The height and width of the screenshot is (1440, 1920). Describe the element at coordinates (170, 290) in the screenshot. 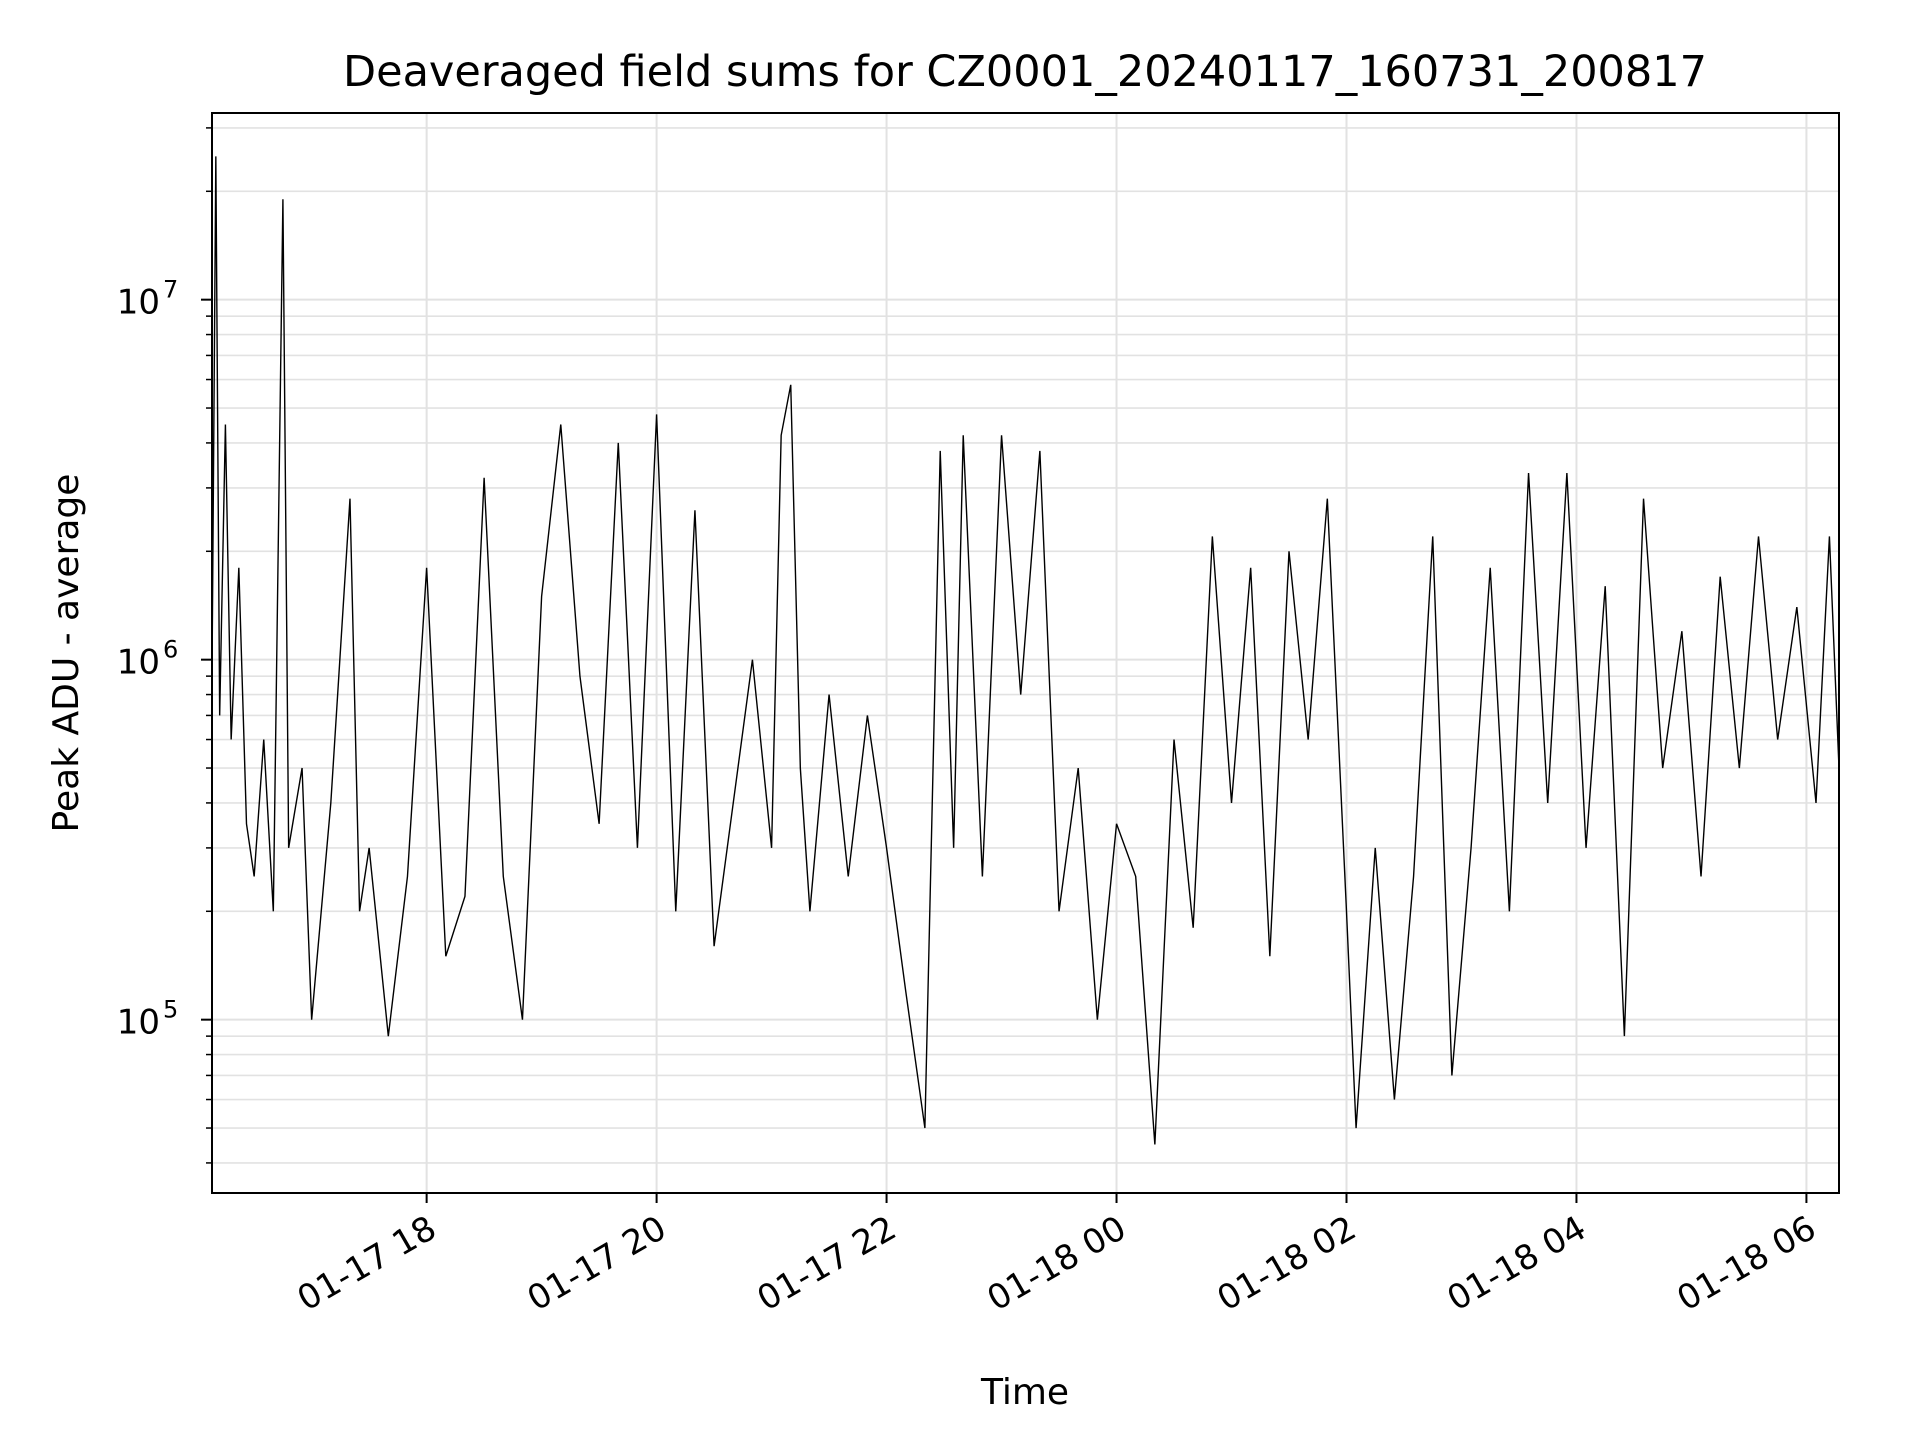

I see `y-tick-label-exponent: 7` at that location.